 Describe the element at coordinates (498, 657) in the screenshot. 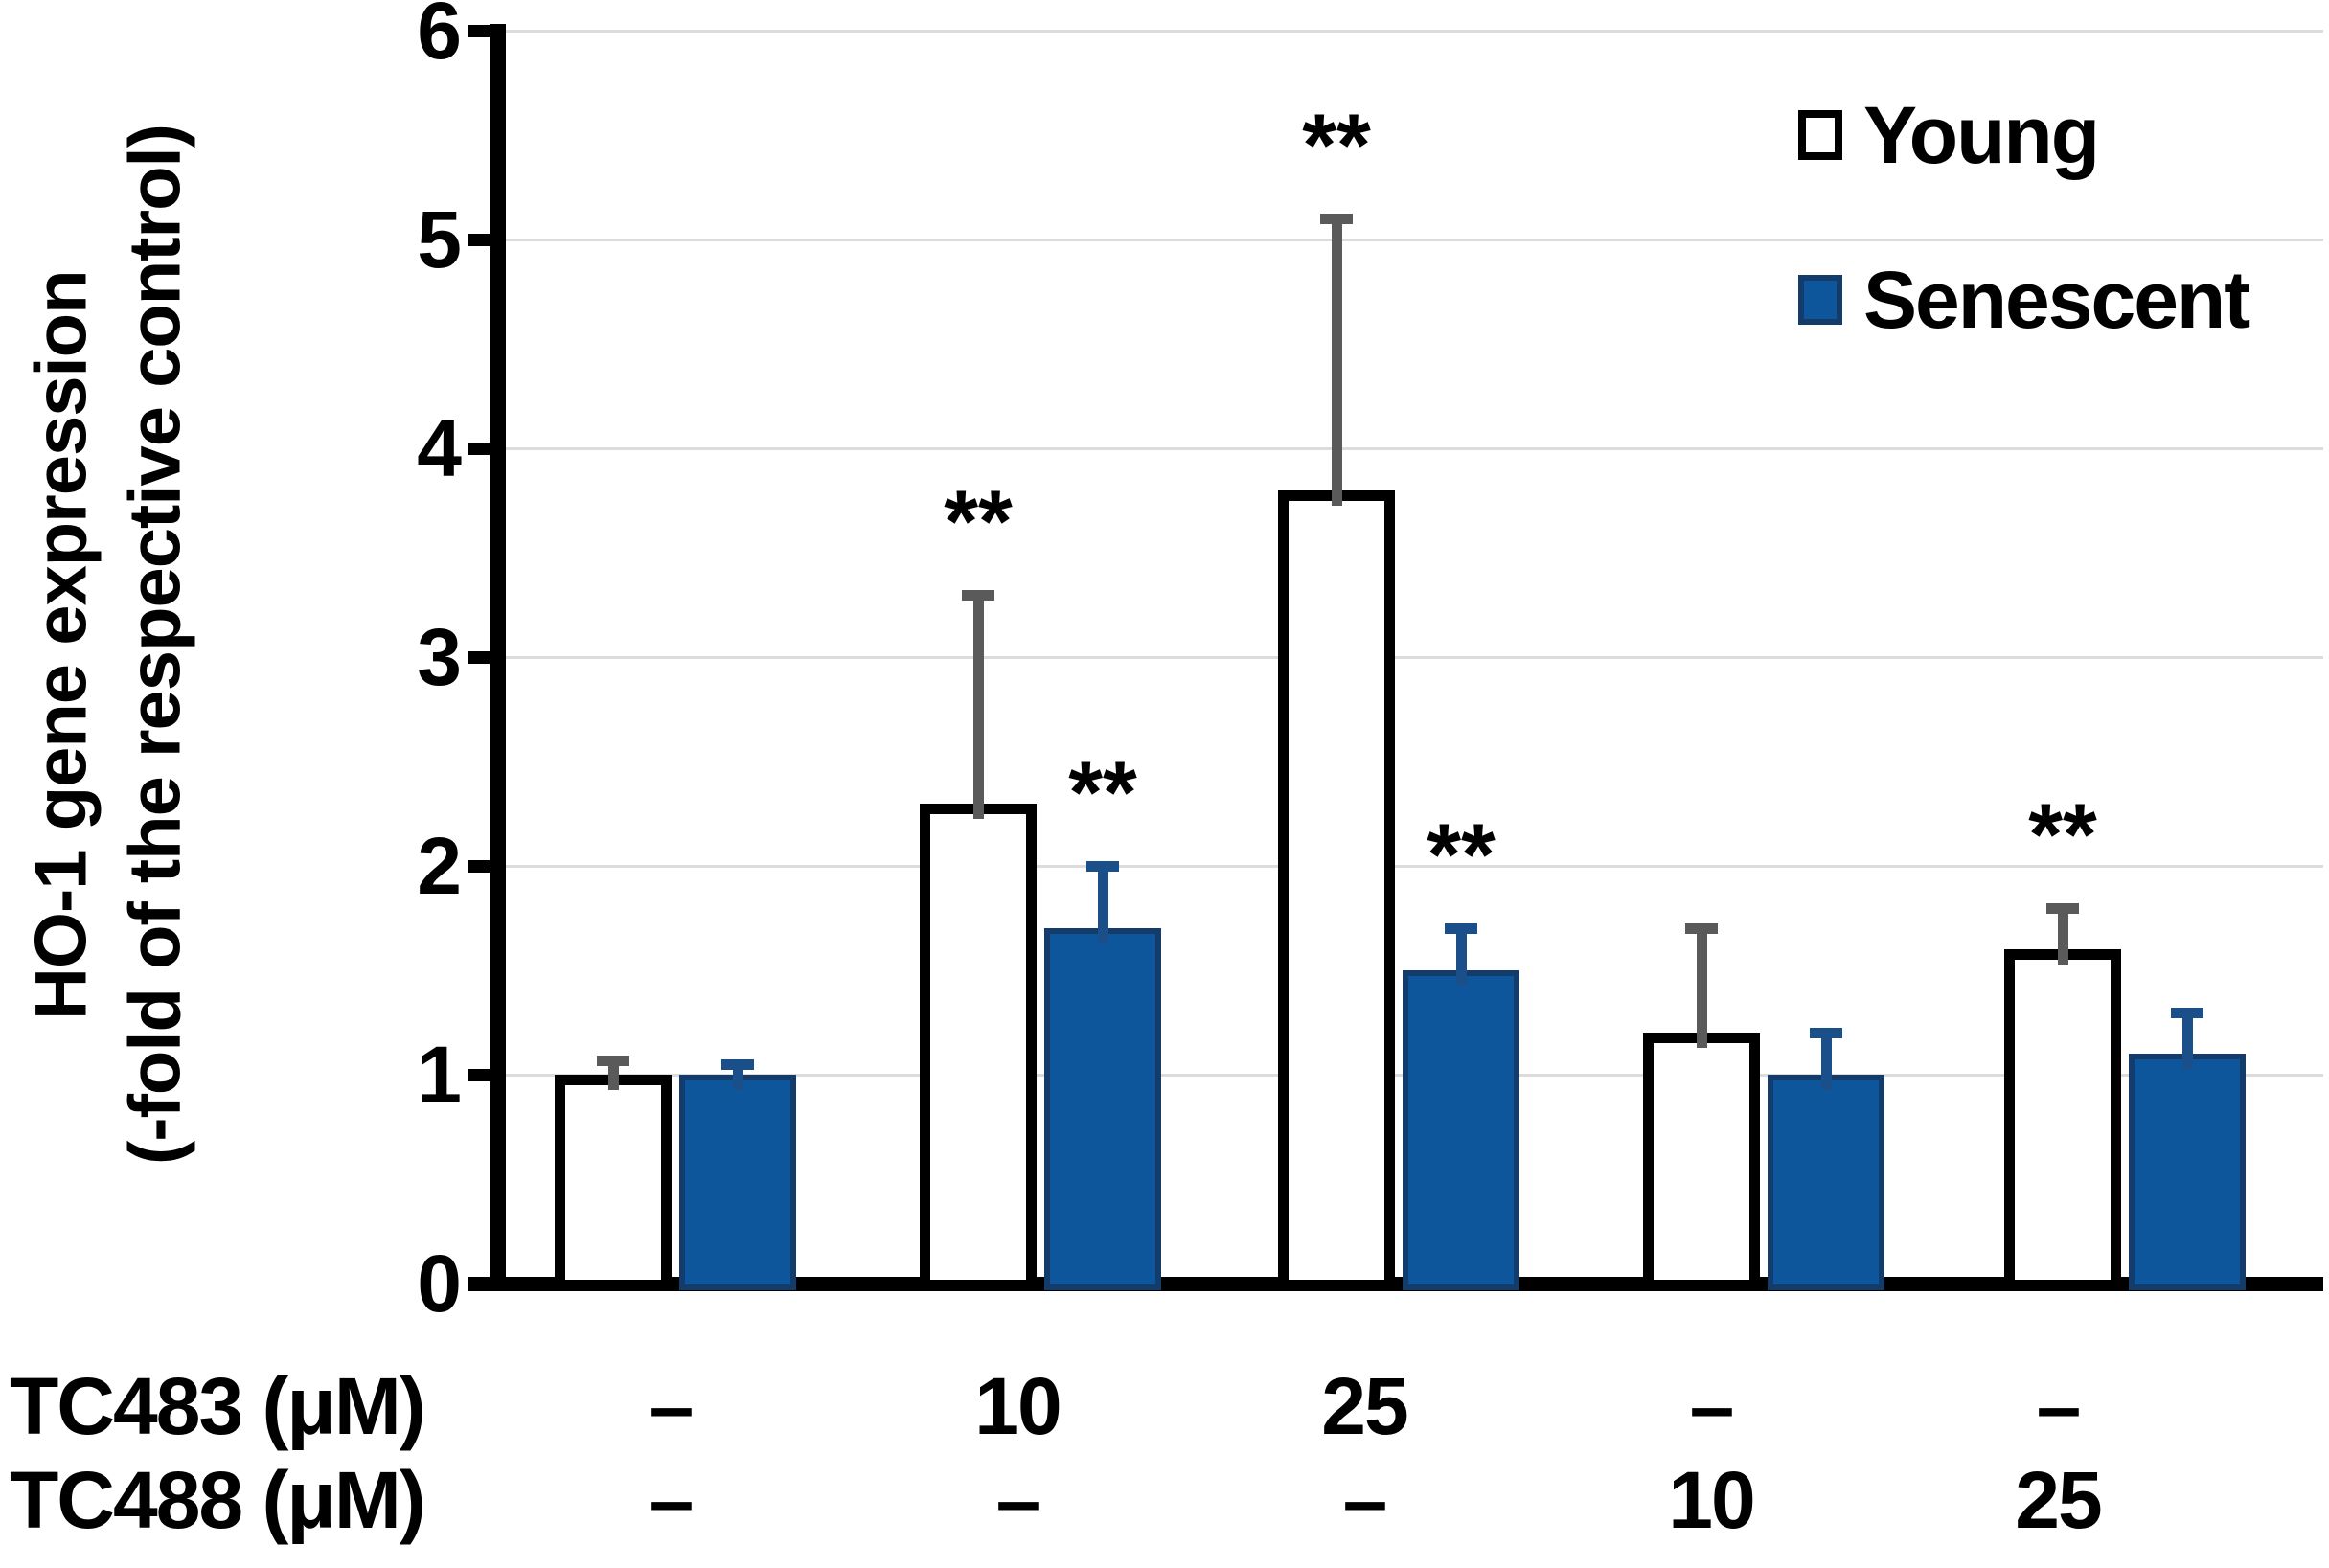

I see `y-axis-line` at that location.